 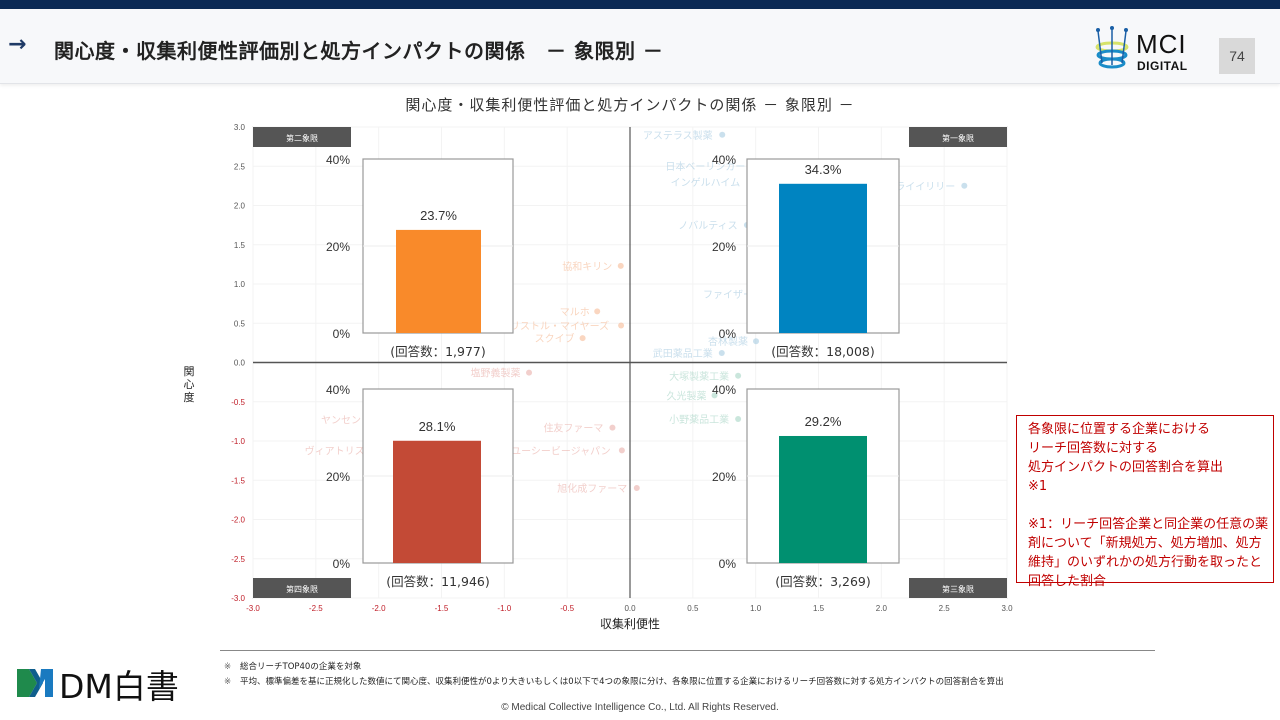 I want to click on page-title: 関心度・収集利便性評価別と処方インパクトの関係 － 象限別 －, so click(x=359, y=51).